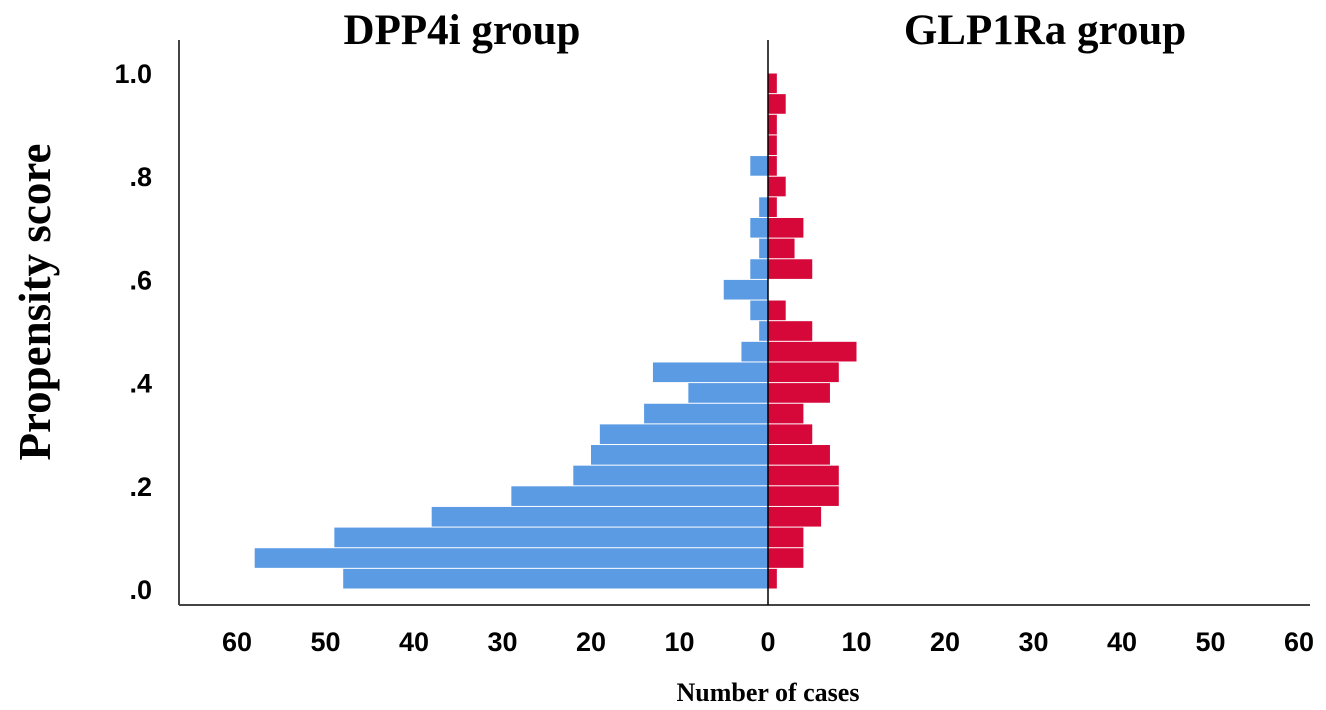 This screenshot has width=1326, height=710. Describe the element at coordinates (462, 30) in the screenshot. I see `left-group-title: DPP4i group` at that location.